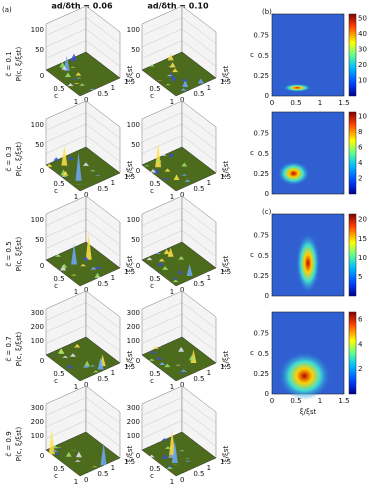 The height and width of the screenshot is (500, 377). I want to click on colorbar-tick: 20, so click(362, 65).